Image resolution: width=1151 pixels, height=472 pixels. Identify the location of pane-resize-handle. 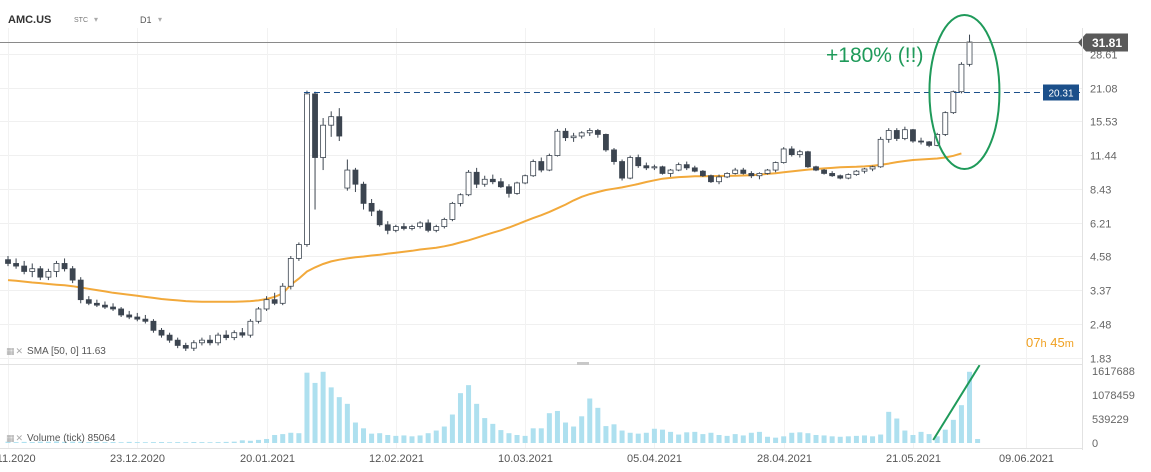
(583, 363).